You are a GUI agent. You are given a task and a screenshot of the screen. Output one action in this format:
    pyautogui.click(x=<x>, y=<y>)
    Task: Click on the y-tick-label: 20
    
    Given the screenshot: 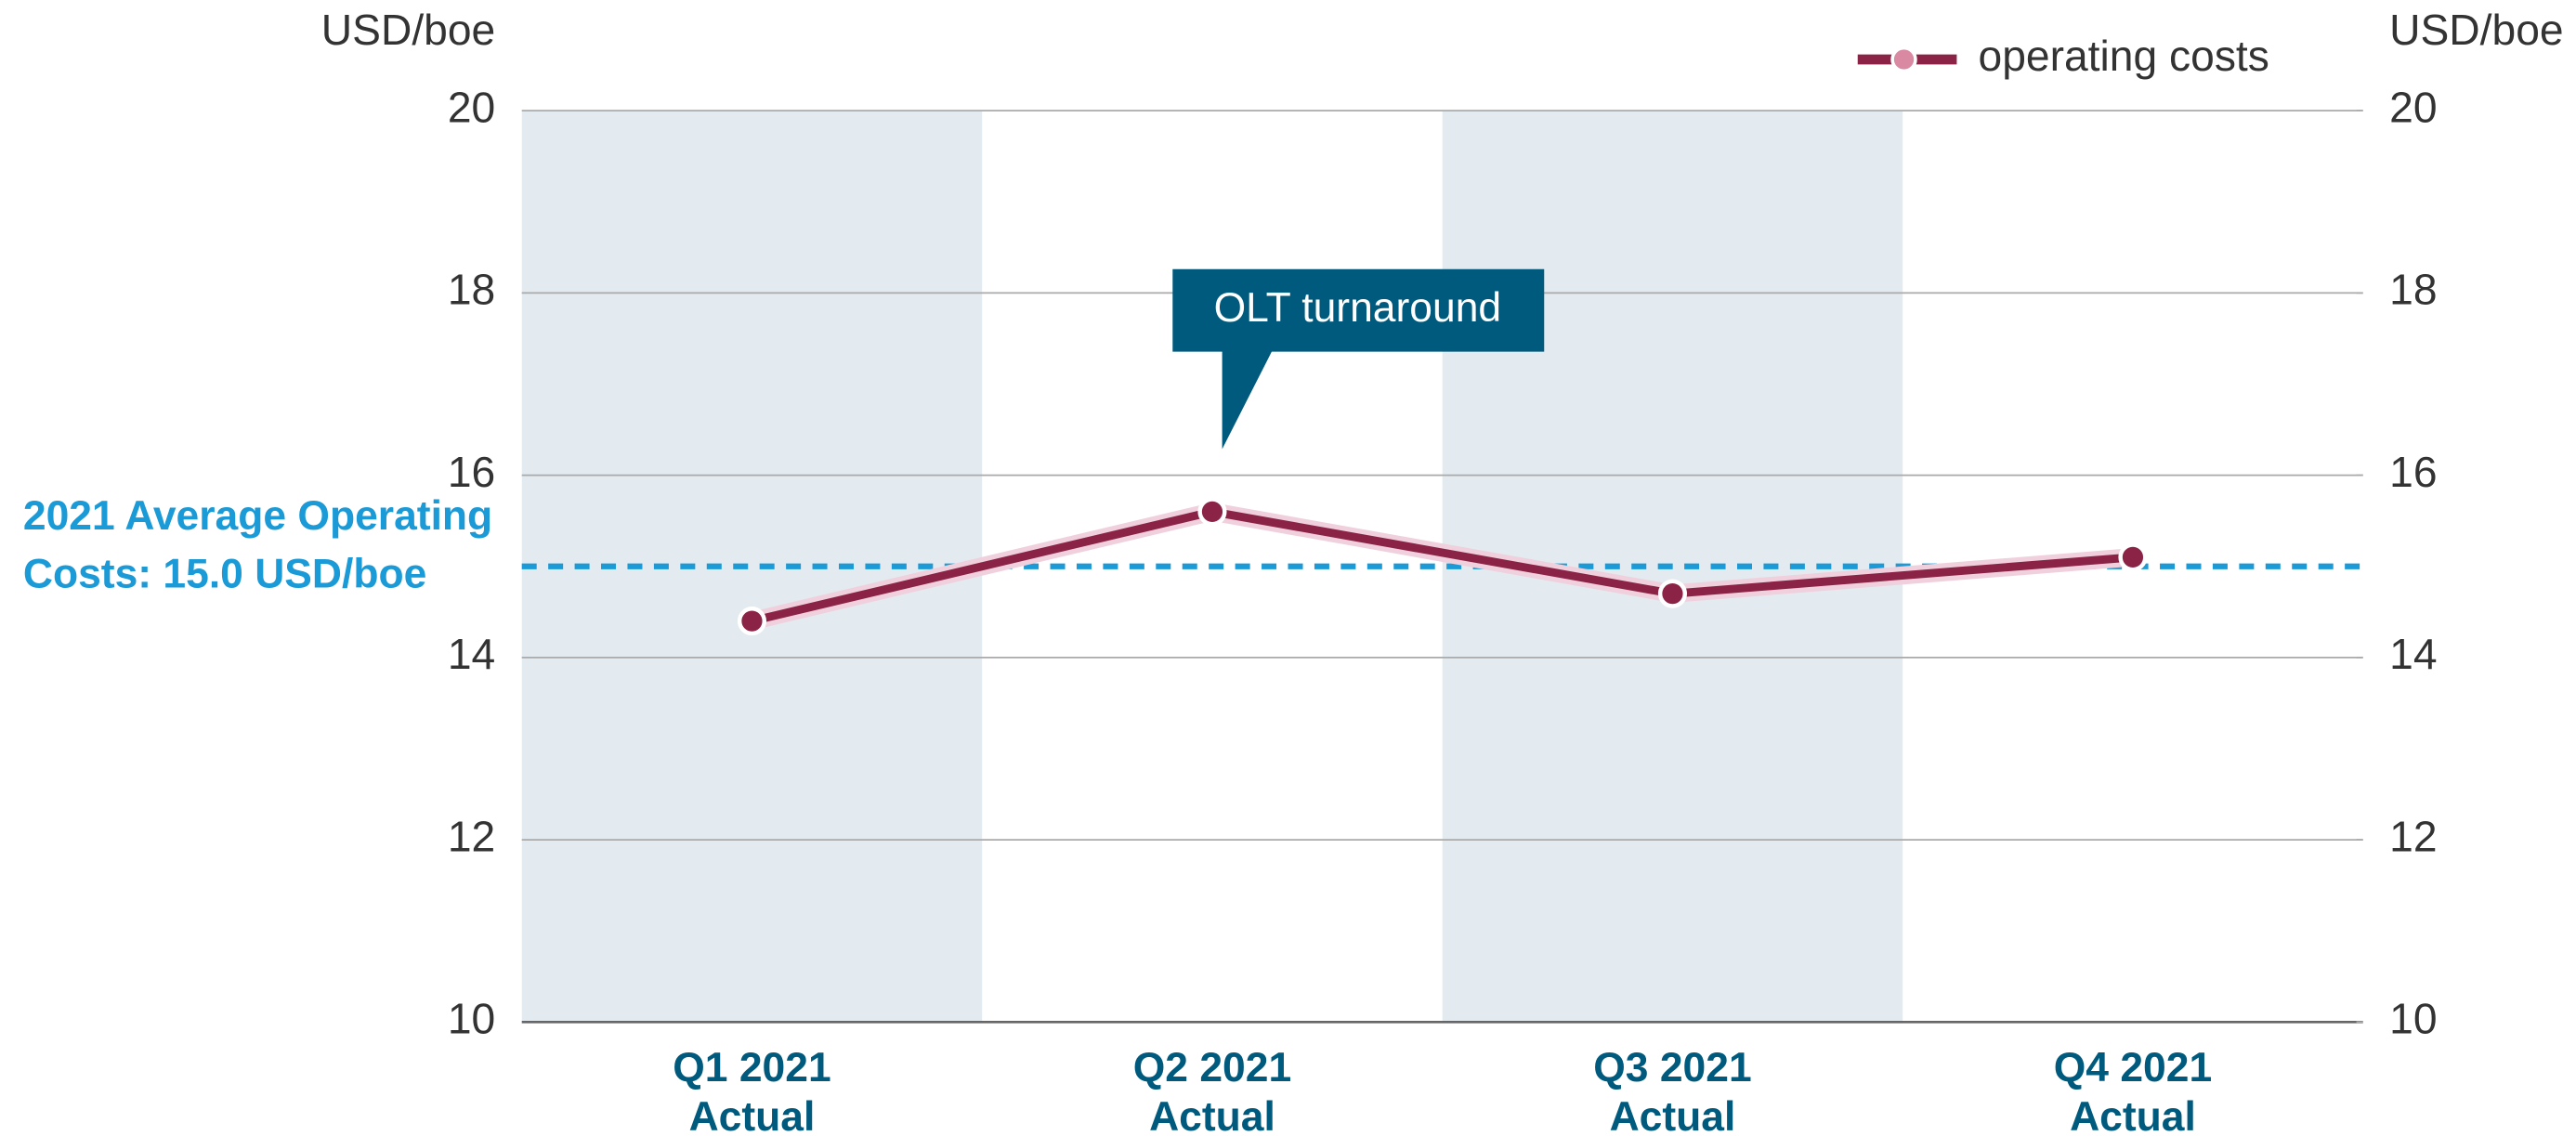 What is the action you would take?
    pyautogui.click(x=471, y=107)
    